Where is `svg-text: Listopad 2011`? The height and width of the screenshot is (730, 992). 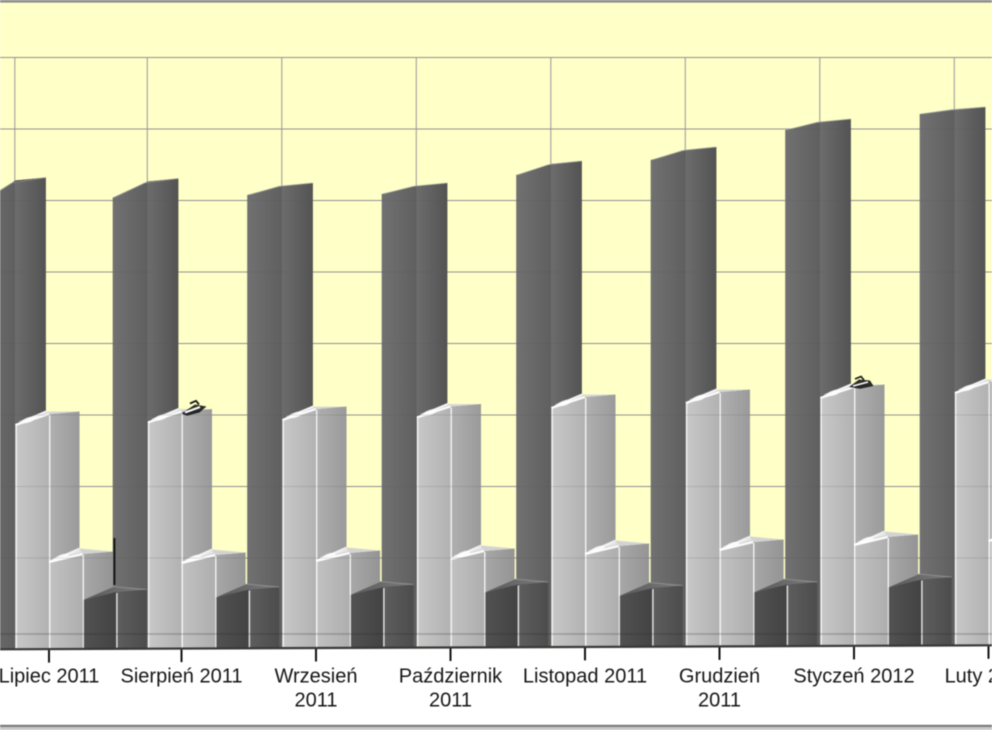
svg-text: Listopad 2011 is located at coordinates (585, 676).